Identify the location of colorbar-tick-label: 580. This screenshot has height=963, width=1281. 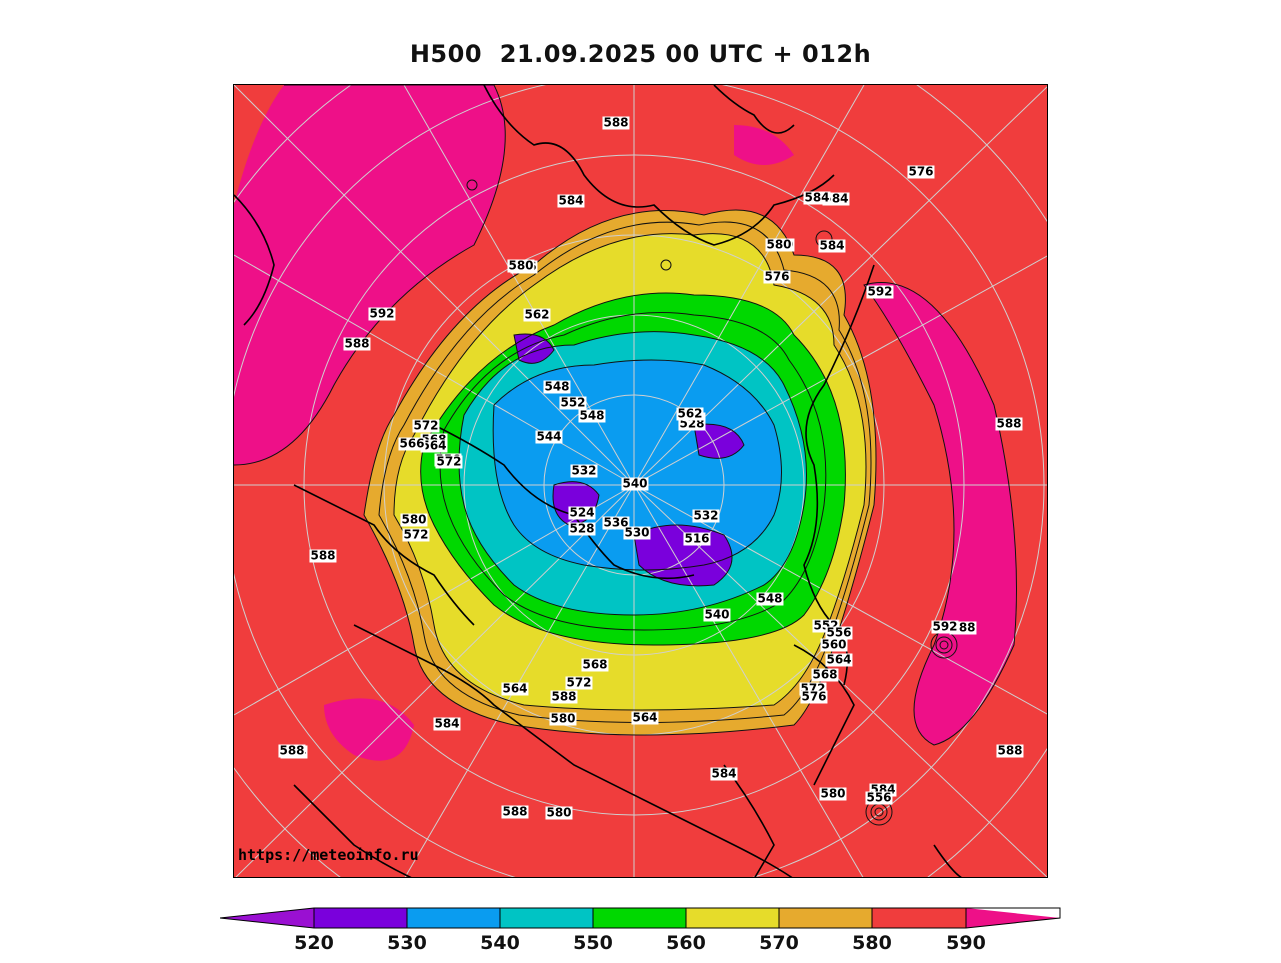
(872, 943).